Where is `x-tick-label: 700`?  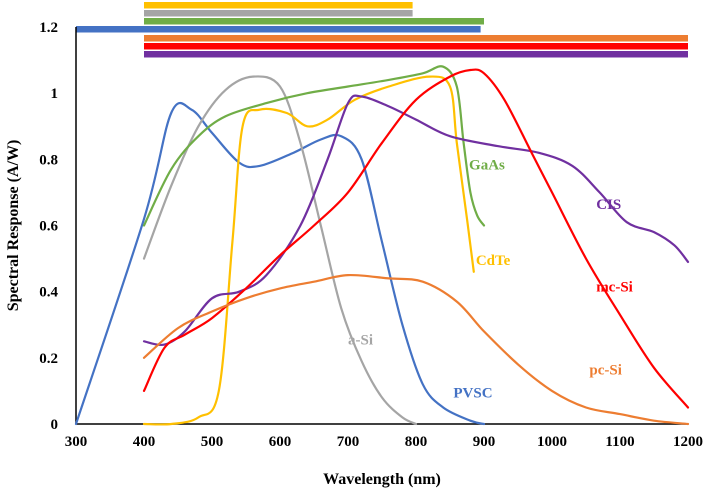
x-tick-label: 700 is located at coordinates (348, 442).